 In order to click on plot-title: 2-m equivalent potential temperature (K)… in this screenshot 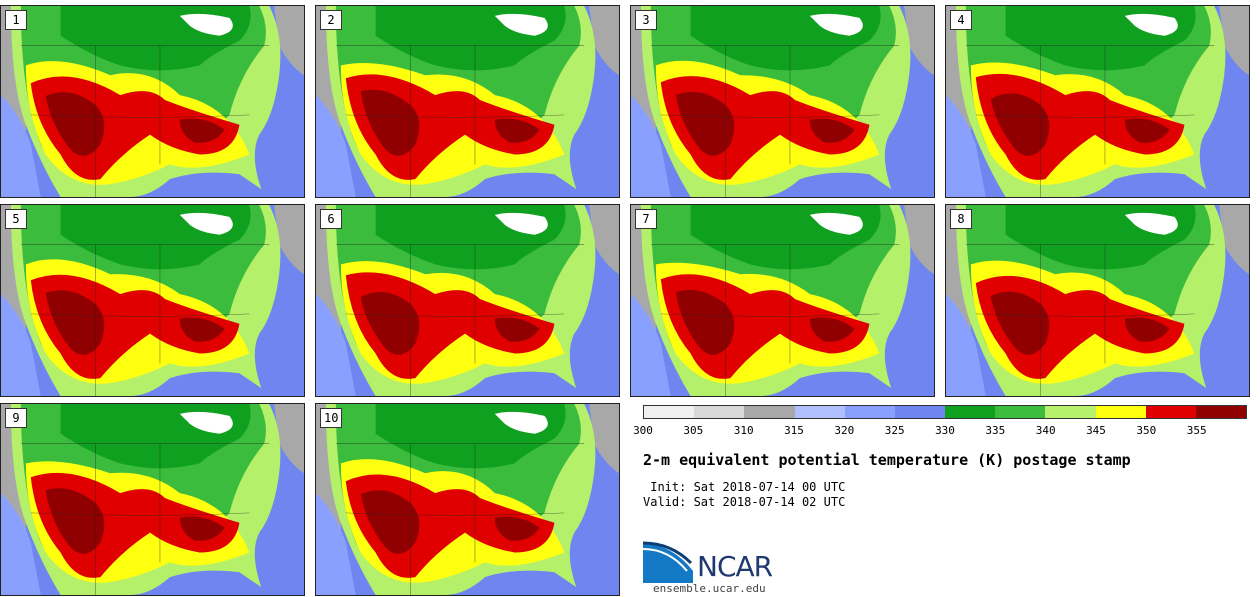, I will do `click(887, 460)`.